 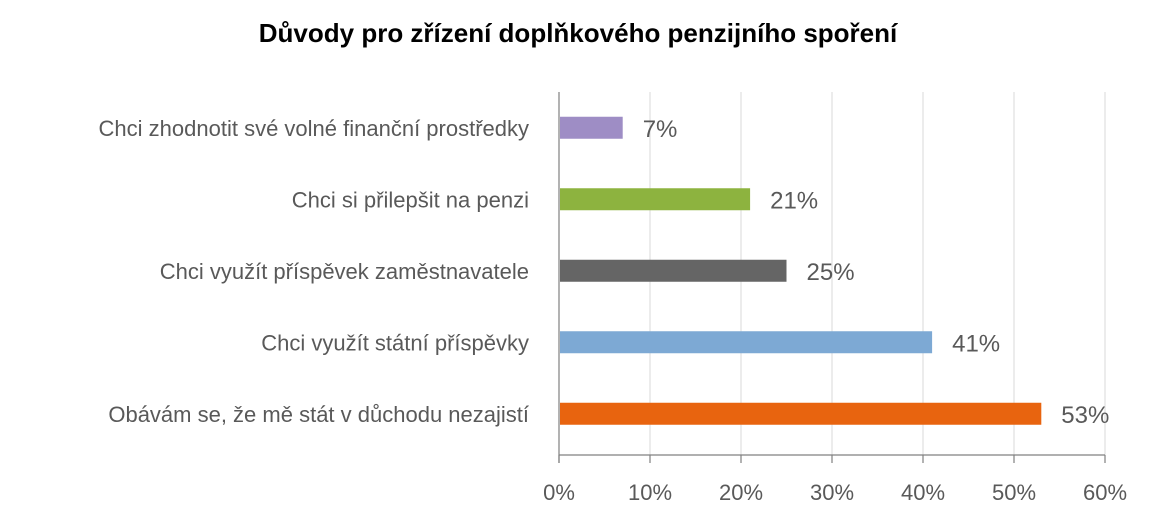 I want to click on data-label: 25%, so click(x=831, y=272).